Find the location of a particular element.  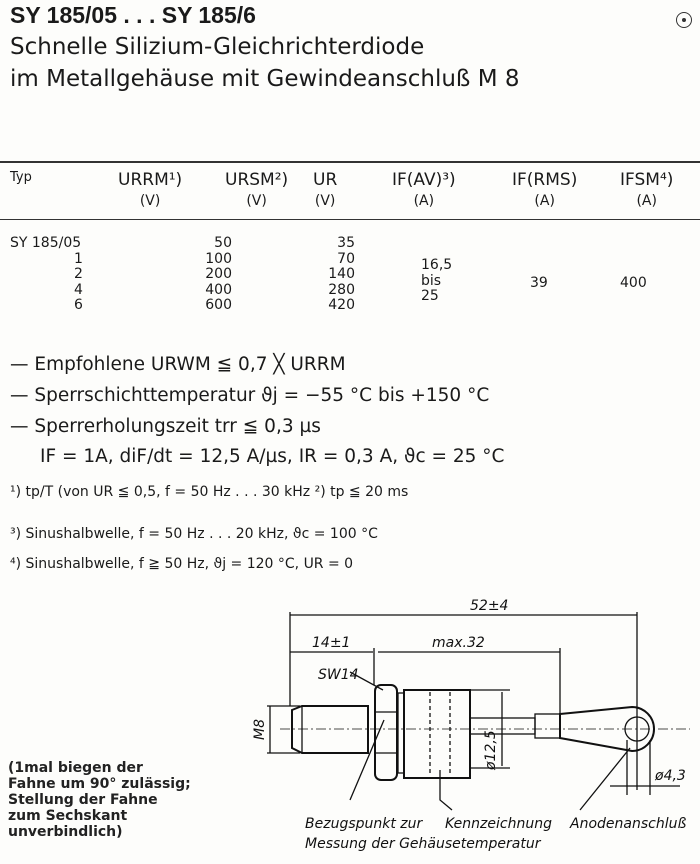

table-cell: SY 185/05 is located at coordinates (46, 243).